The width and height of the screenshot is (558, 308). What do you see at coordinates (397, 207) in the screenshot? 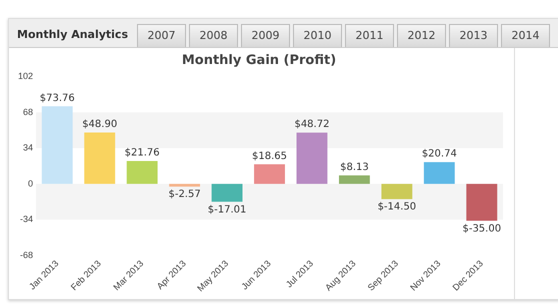
I see `data-label: $-14.50` at bounding box center [397, 207].